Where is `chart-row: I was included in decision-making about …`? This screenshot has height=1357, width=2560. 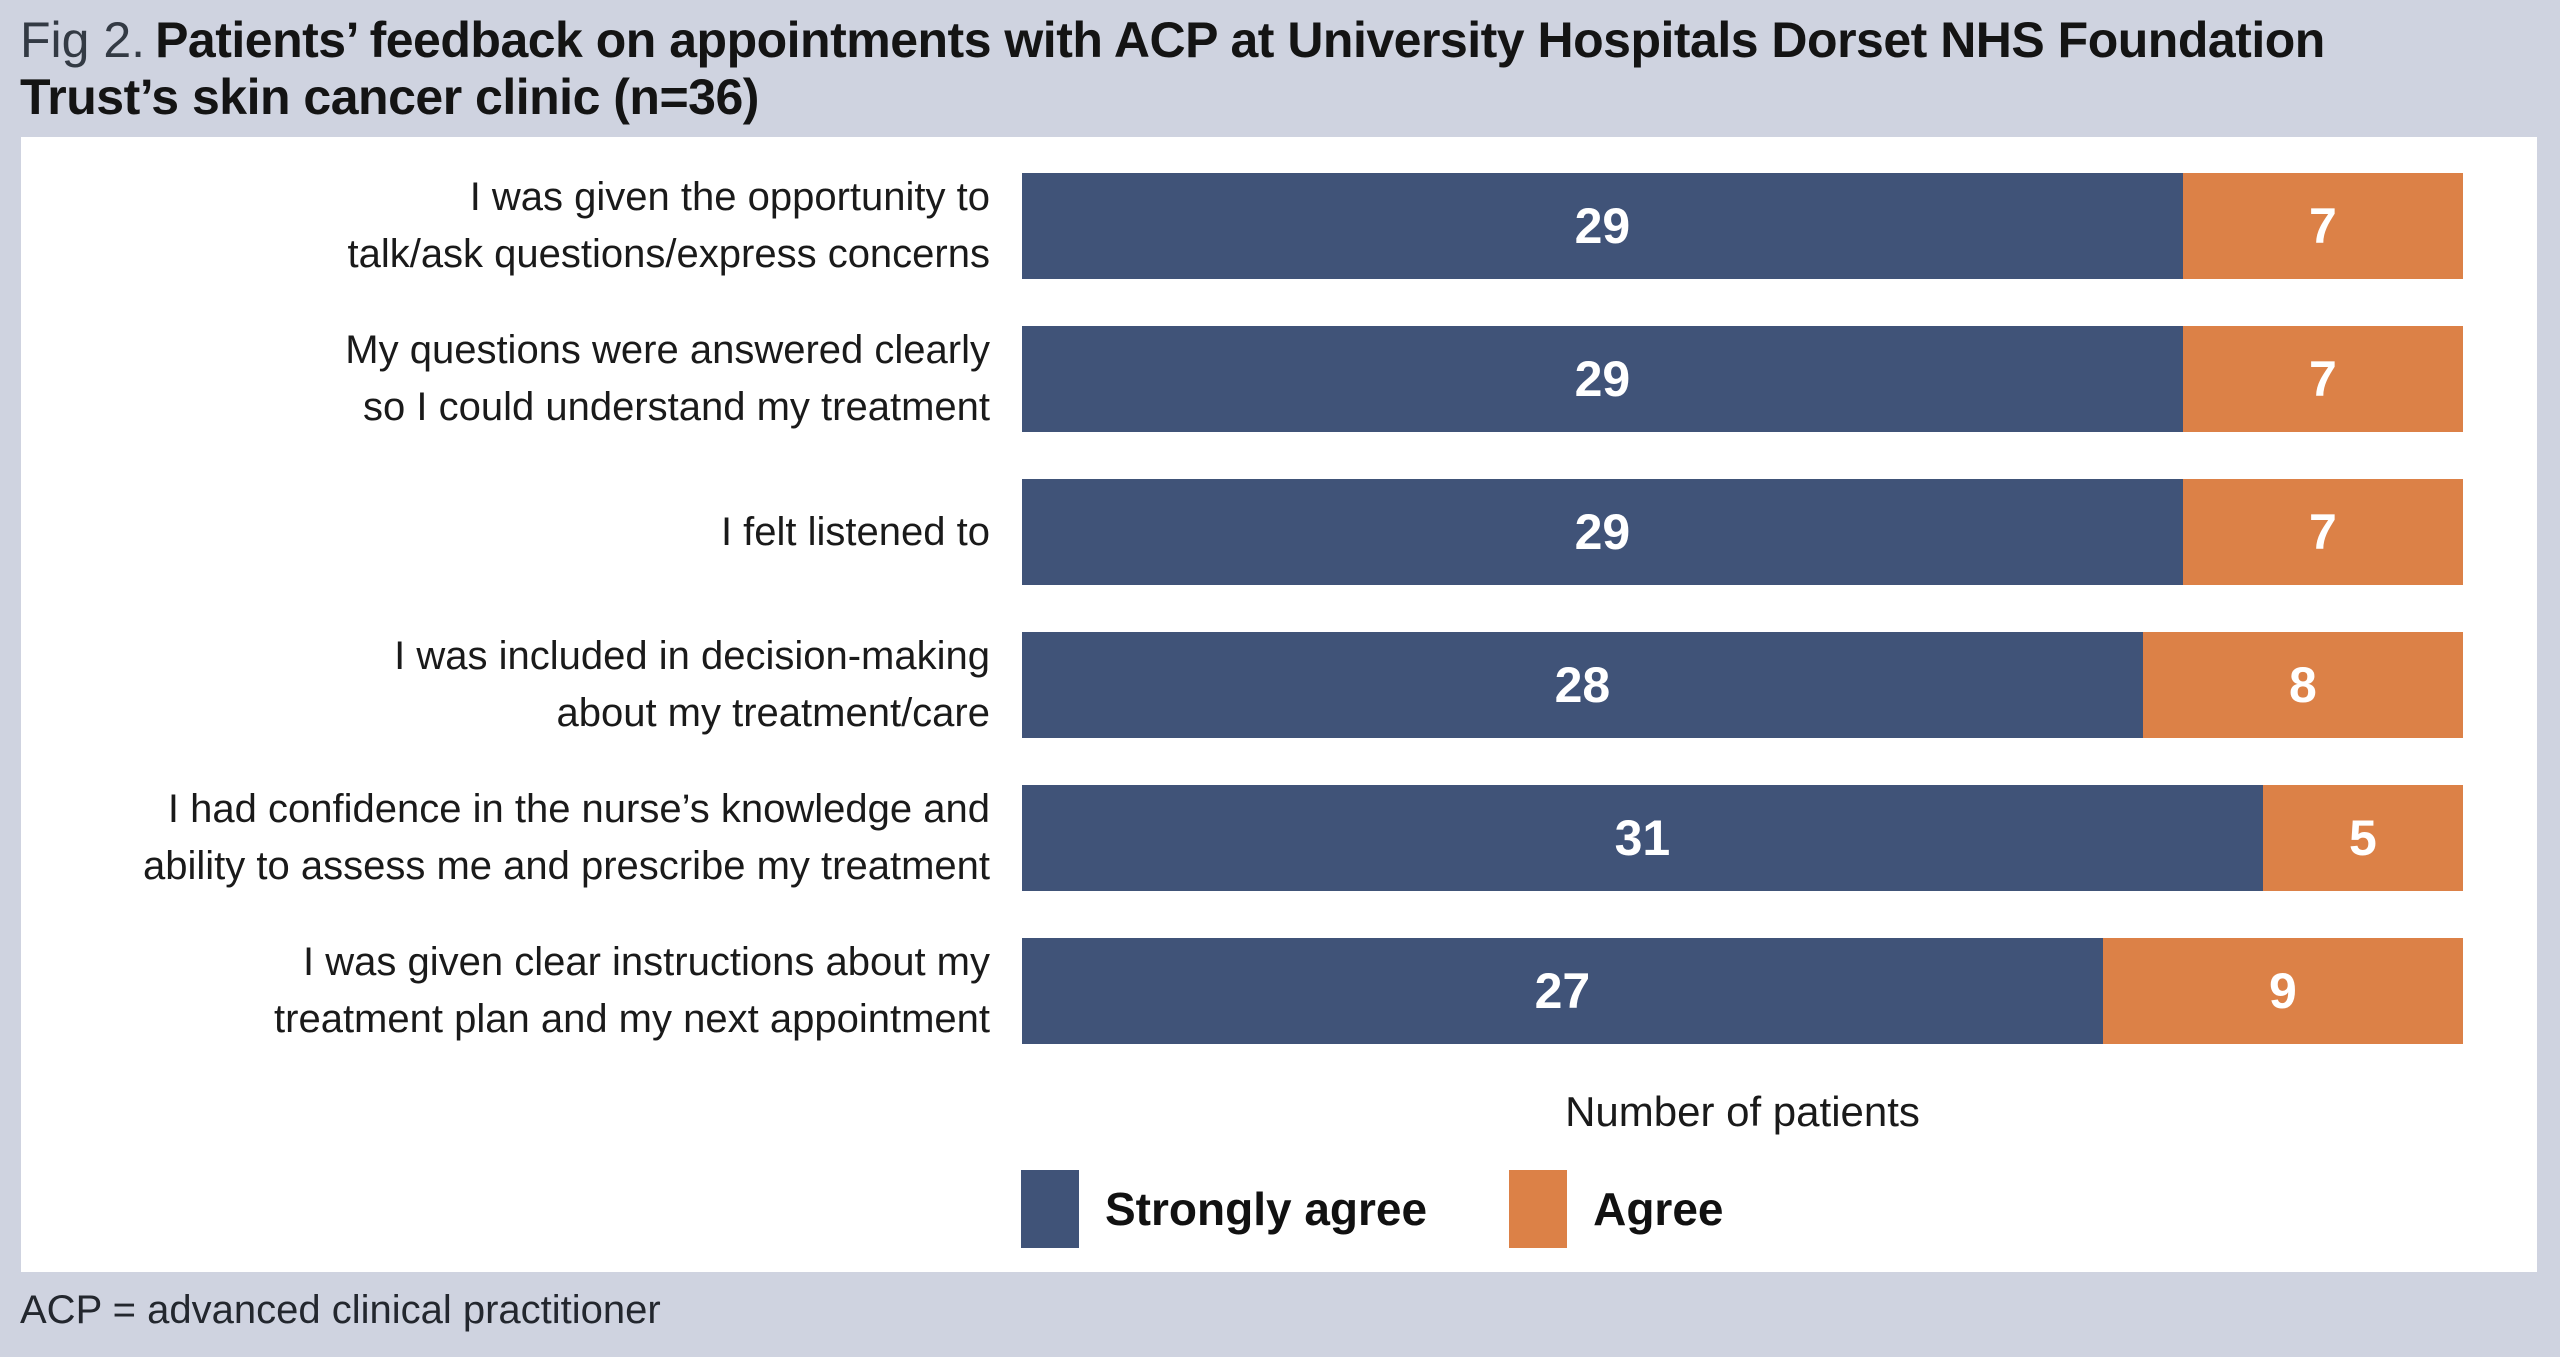 chart-row: I was included in decision-making about … is located at coordinates (1279, 685).